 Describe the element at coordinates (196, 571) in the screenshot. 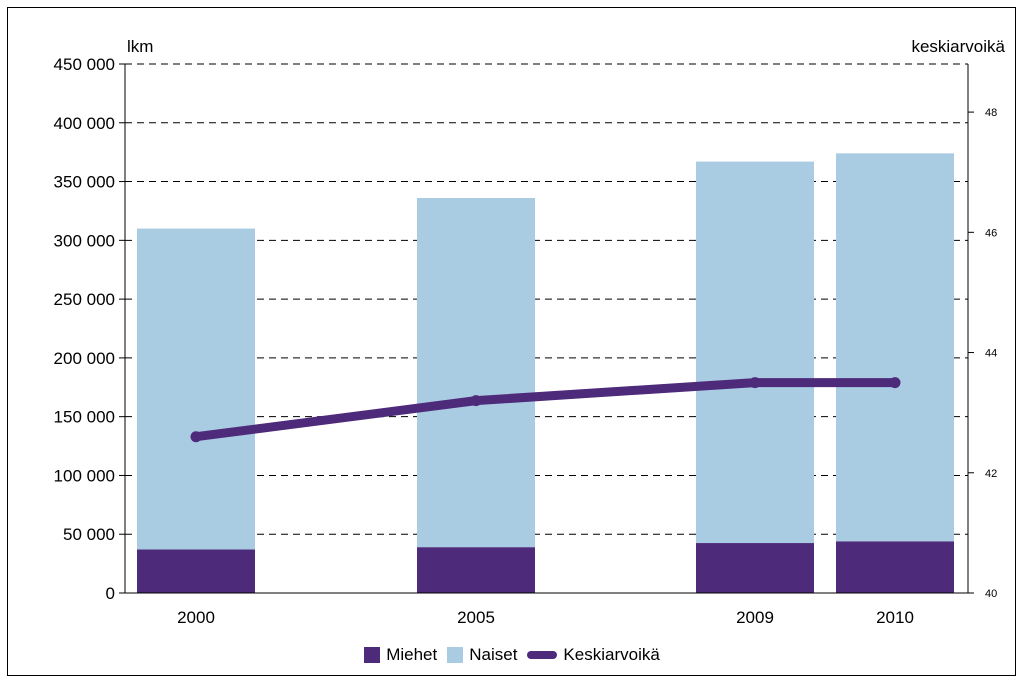

I see `bar-miehet-2000` at that location.